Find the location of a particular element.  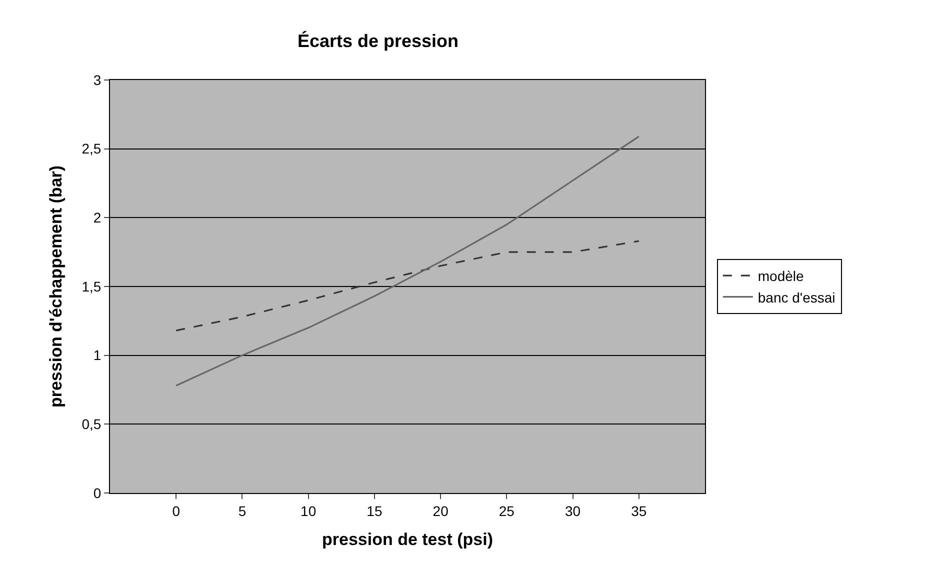

y-axis-title: pression d'échappement (bar) is located at coordinates (56, 286).